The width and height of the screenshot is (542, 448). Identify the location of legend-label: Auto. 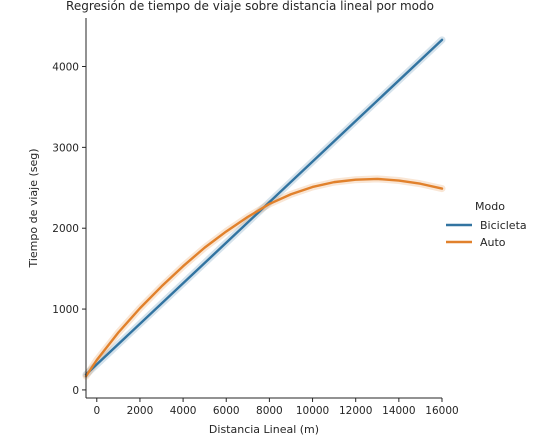
(493, 242).